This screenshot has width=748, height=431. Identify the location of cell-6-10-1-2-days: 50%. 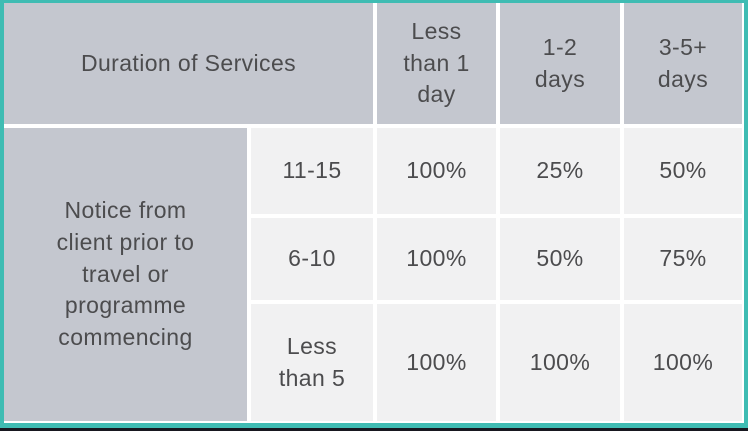
(560, 259).